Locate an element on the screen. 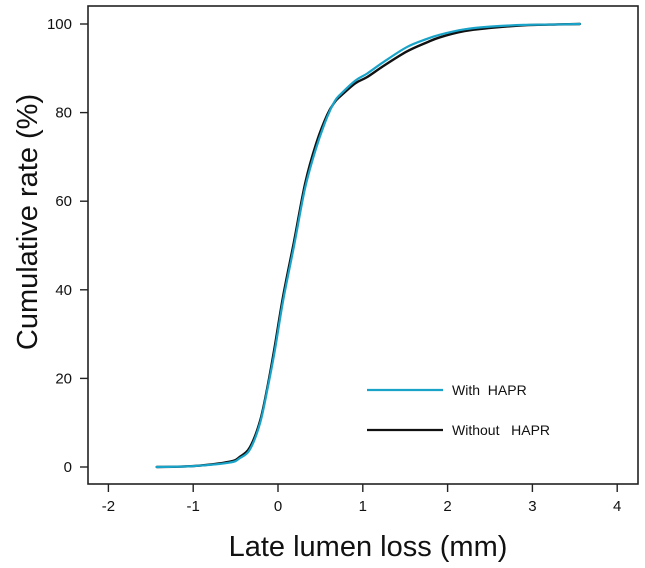 The width and height of the screenshot is (645, 568). x-axis-title: Late lumen loss (mm) is located at coordinates (368, 547).